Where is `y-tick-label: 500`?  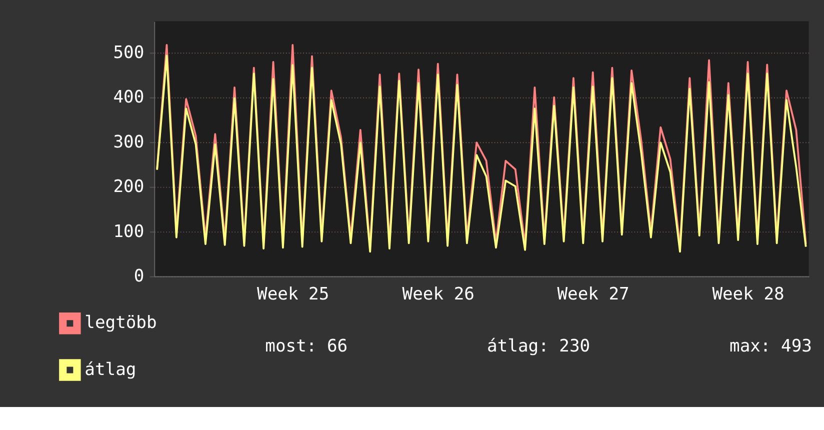
y-tick-label: 500 is located at coordinates (128, 52).